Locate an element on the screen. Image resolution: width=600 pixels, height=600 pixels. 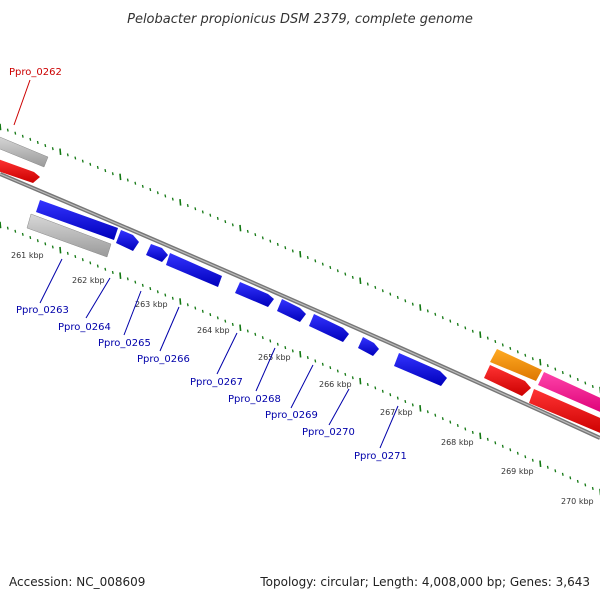
gene-label-ppro-0265: Ppro_0265 is located at coordinates (124, 343).